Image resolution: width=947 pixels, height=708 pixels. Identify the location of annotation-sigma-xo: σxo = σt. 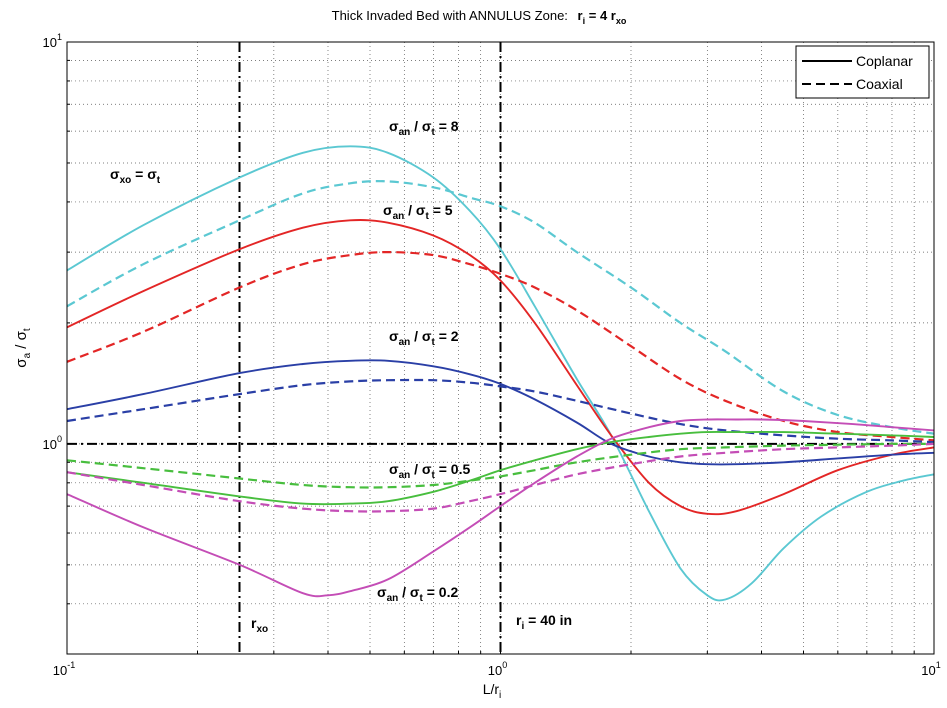
(135, 176).